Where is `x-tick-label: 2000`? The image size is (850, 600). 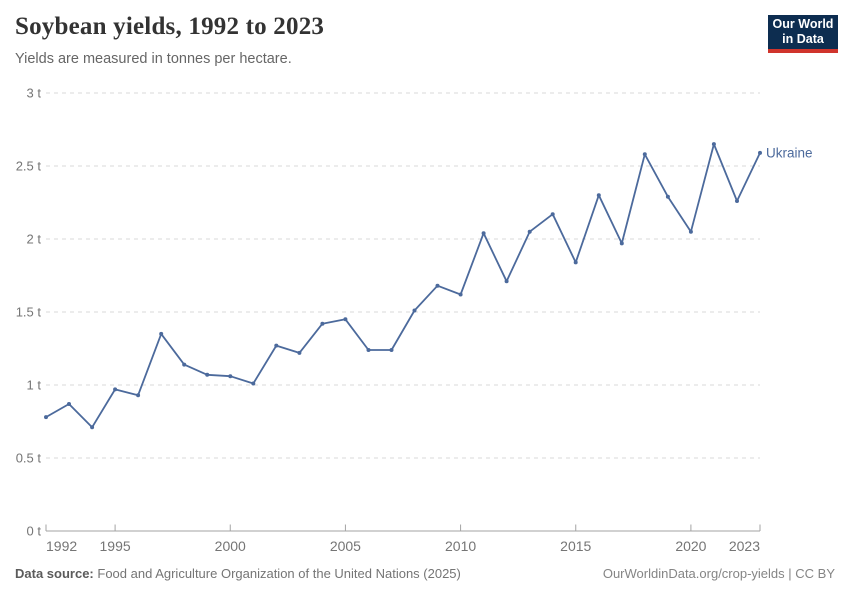 x-tick-label: 2000 is located at coordinates (230, 546).